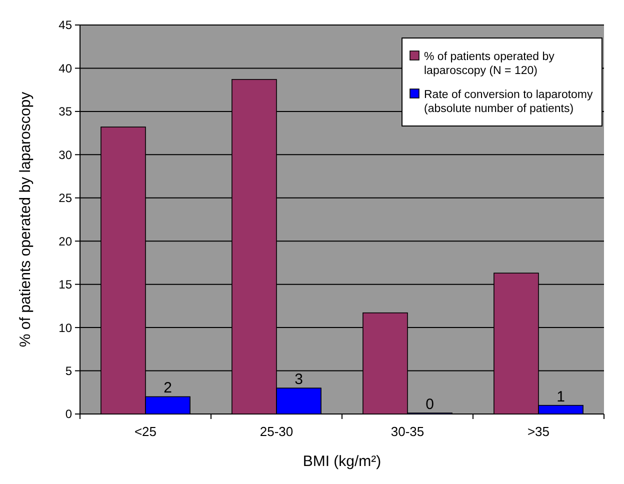 The width and height of the screenshot is (624, 484). What do you see at coordinates (65, 25) in the screenshot?
I see `y-tick-label: 45` at bounding box center [65, 25].